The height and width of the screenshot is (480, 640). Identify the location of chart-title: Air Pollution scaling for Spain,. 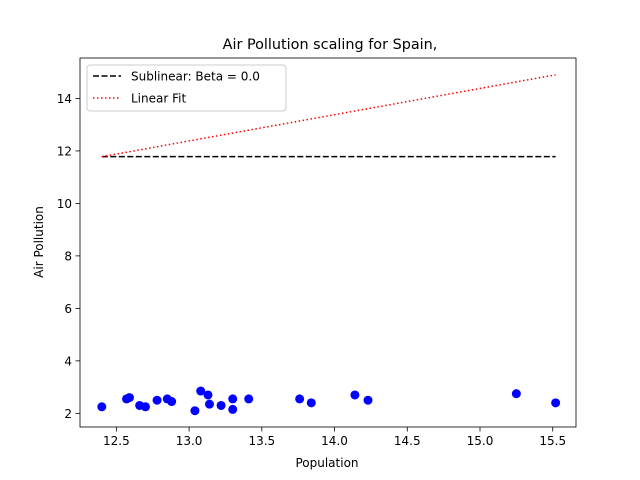
(330, 45).